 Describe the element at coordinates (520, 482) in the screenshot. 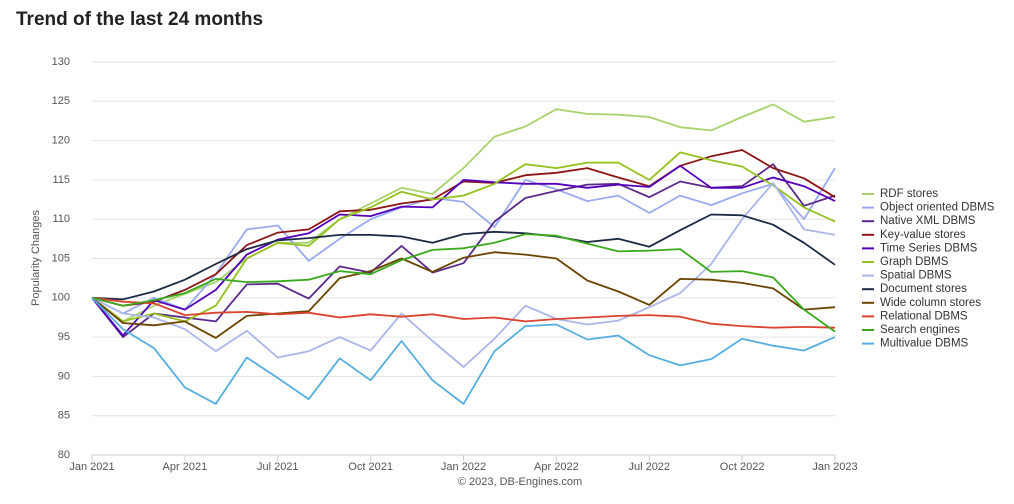

I see `credit: © 2023, DB-Engines.com` at that location.